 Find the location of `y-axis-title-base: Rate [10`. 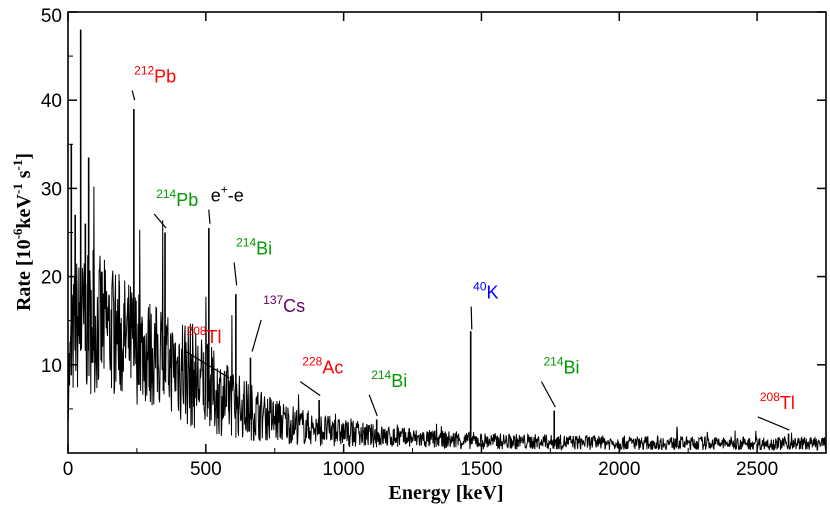

y-axis-title-base: Rate [10 is located at coordinates (24, 275).